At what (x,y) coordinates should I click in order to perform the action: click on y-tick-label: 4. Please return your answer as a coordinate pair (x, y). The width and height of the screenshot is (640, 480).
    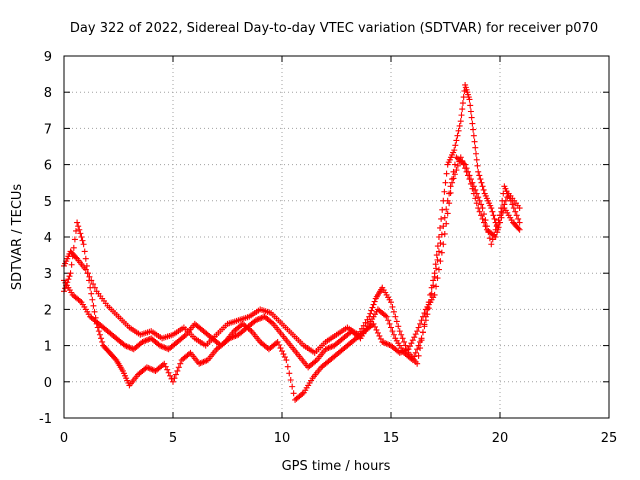
    Looking at the image, I should click on (48, 238).